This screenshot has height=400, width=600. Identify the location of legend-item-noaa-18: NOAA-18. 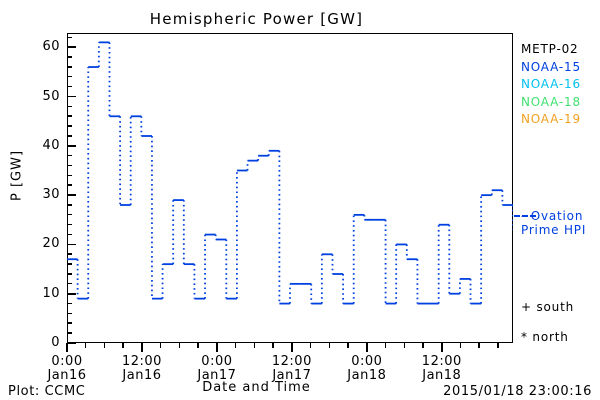
(551, 101).